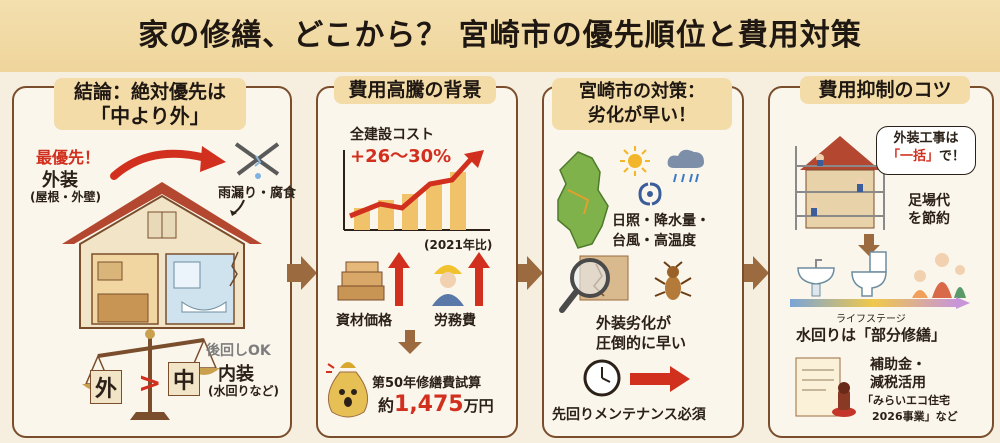 Image resolution: width=1000 pixels, height=443 pixels. Describe the element at coordinates (60, 180) in the screenshot. I see `exterior-label: 外装` at that location.